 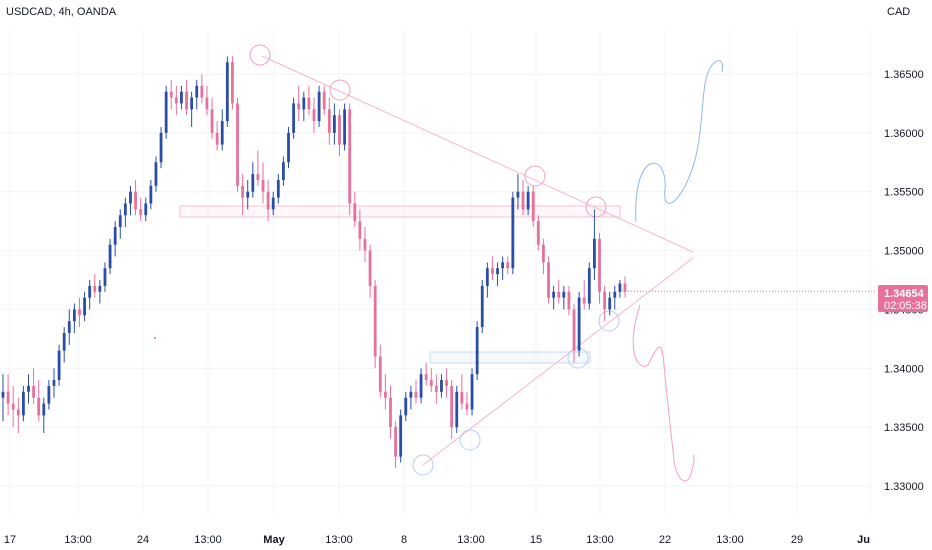 I want to click on support-zone, so click(x=510, y=357).